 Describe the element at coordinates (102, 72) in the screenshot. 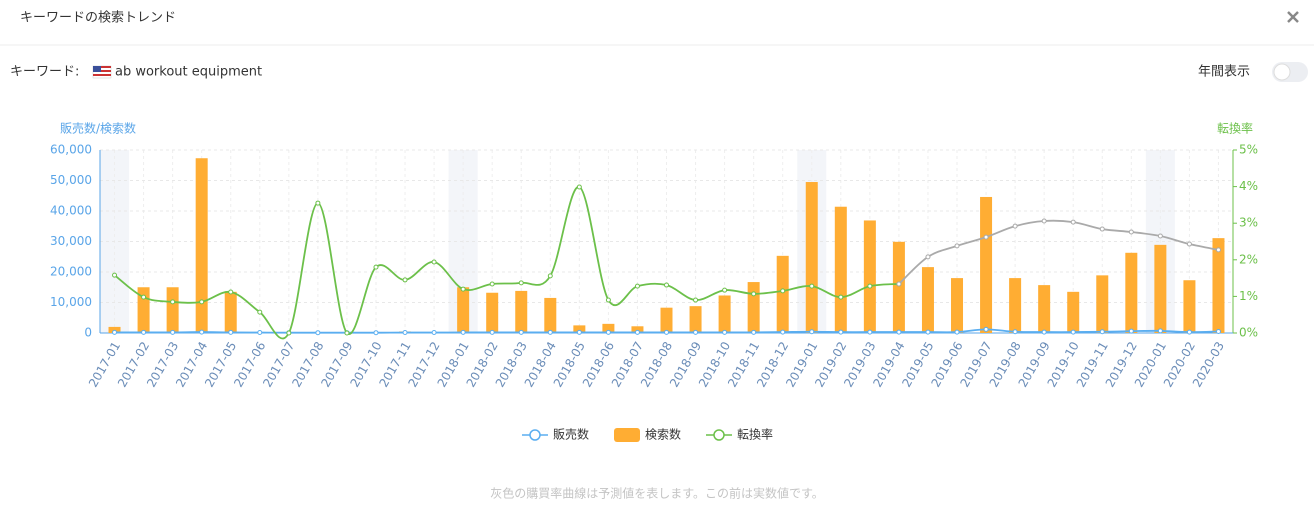

I see `us-flag` at that location.